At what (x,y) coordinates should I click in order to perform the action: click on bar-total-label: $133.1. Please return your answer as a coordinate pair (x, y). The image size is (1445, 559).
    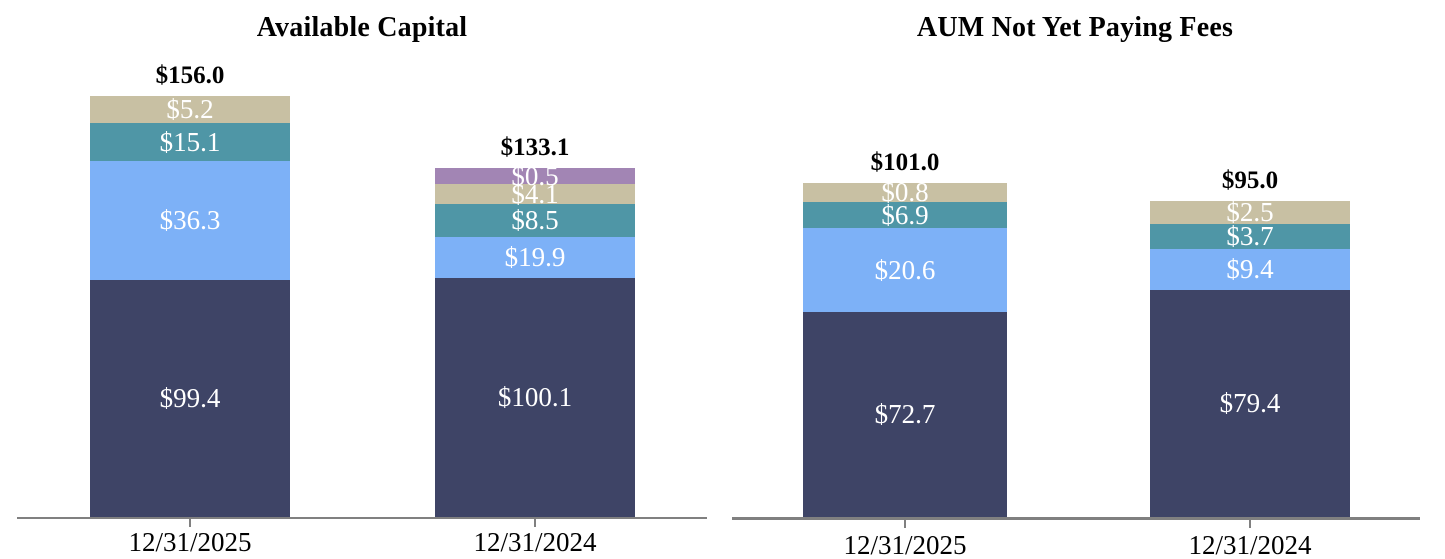
    Looking at the image, I should click on (535, 147).